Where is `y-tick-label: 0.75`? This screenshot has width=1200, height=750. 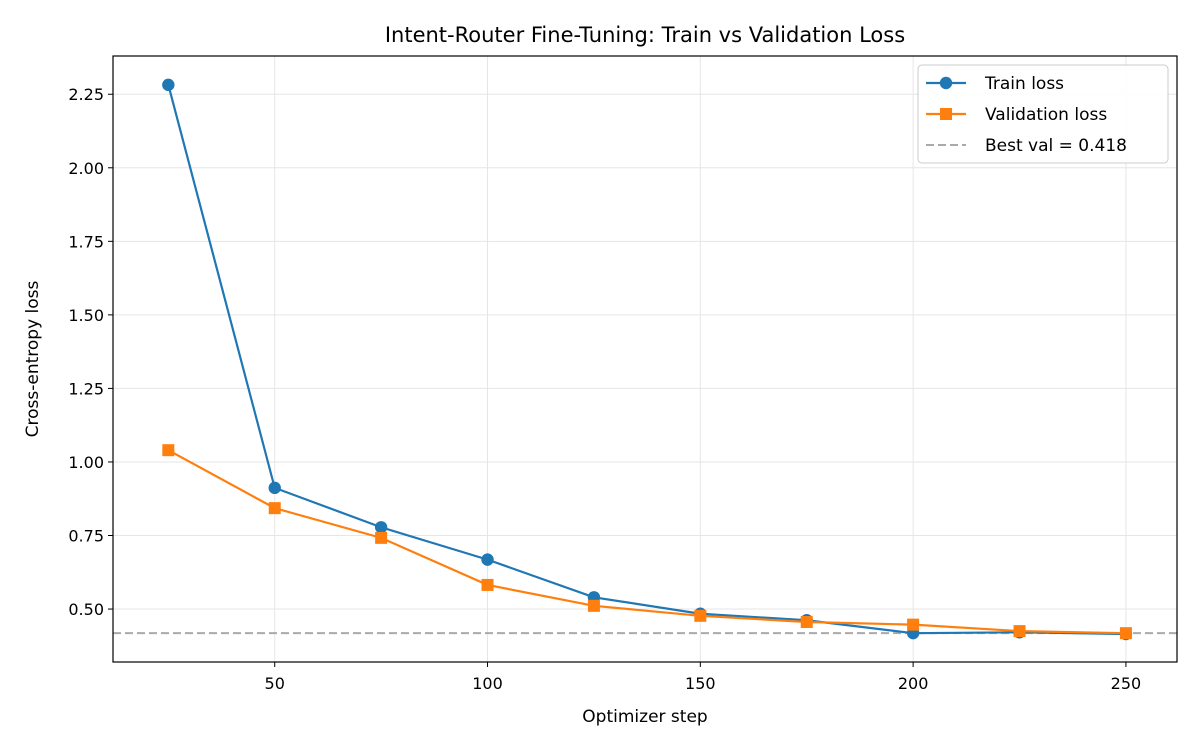 y-tick-label: 0.75 is located at coordinates (86, 536).